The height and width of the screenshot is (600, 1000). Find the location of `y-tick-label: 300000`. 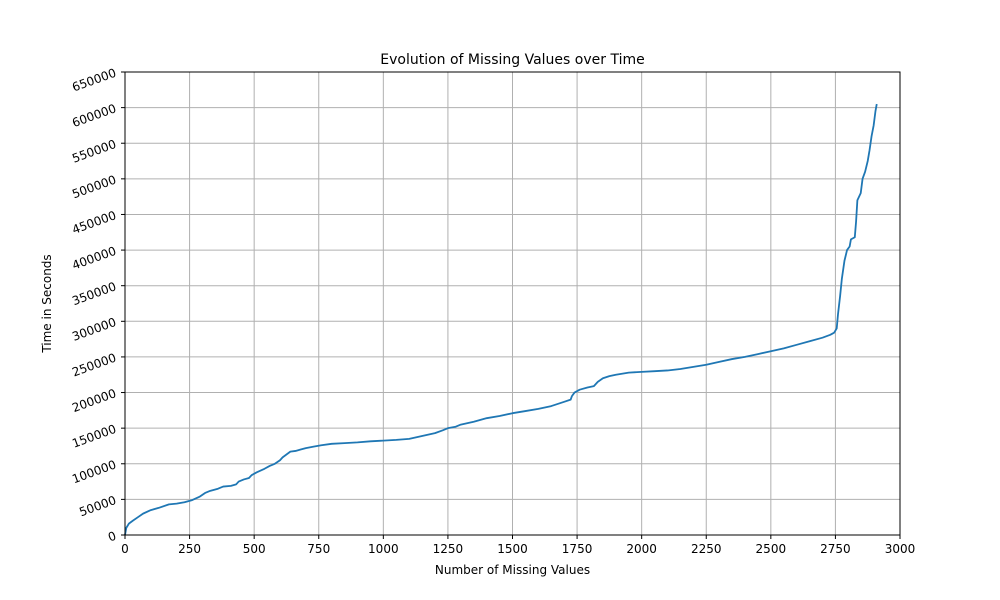

y-tick-label: 300000 is located at coordinates (94, 329).